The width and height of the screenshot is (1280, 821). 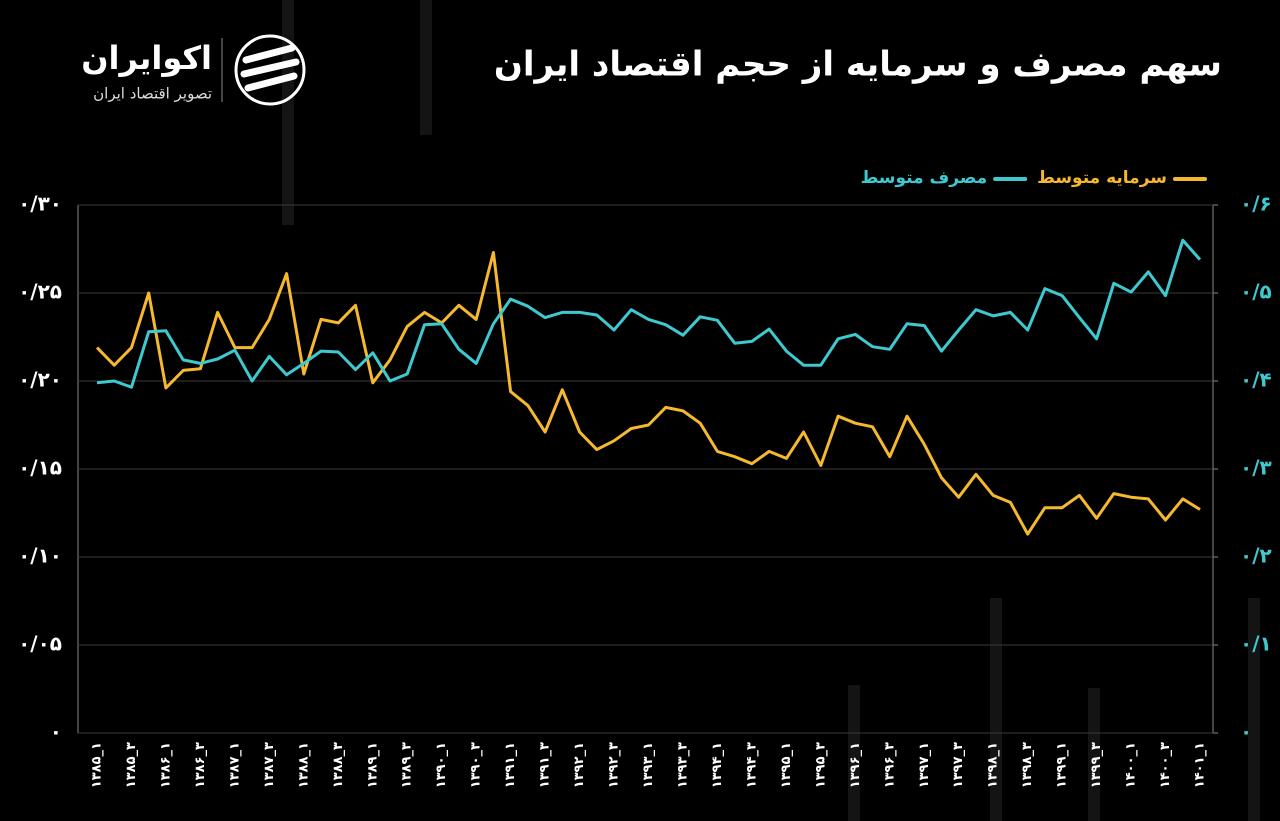 What do you see at coordinates (1062, 765) in the screenshot?
I see `x-tick-label: ۱۳۹۹_۱` at bounding box center [1062, 765].